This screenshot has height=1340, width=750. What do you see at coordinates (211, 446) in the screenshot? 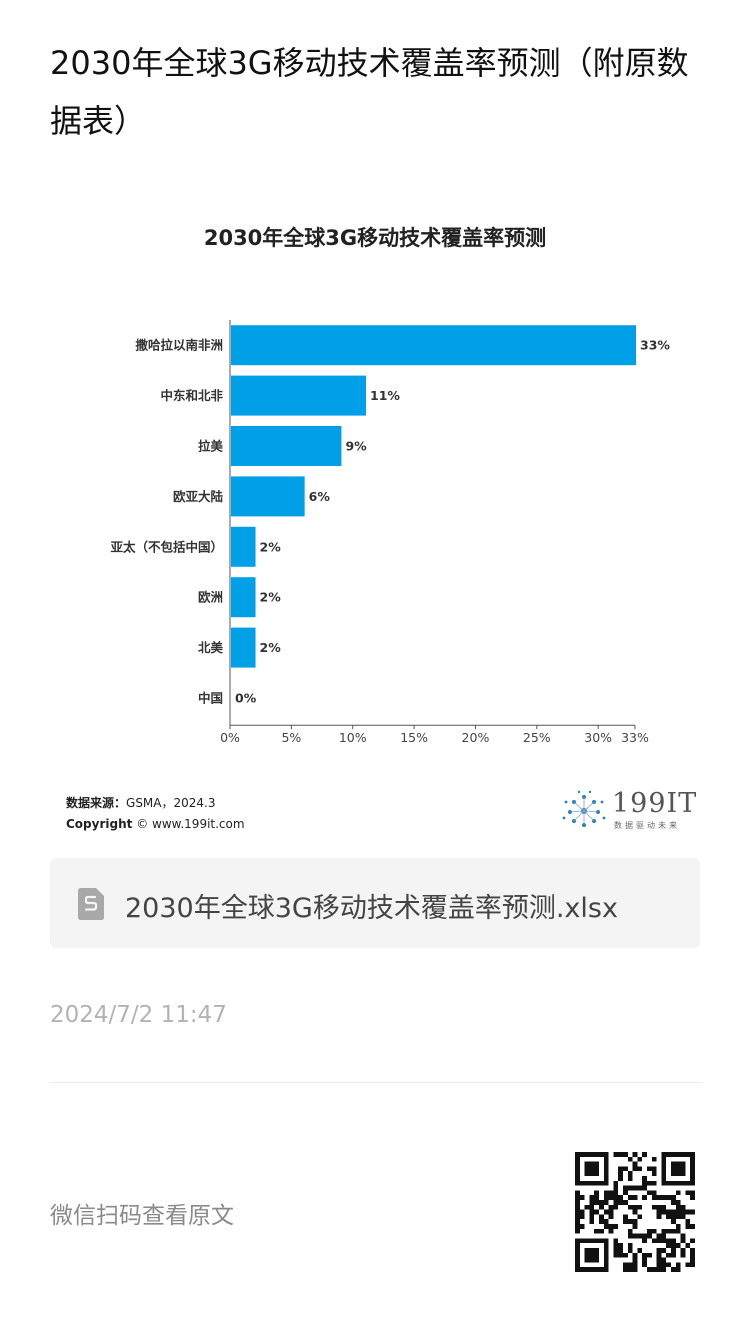
I see `category-label: 拉美` at bounding box center [211, 446].